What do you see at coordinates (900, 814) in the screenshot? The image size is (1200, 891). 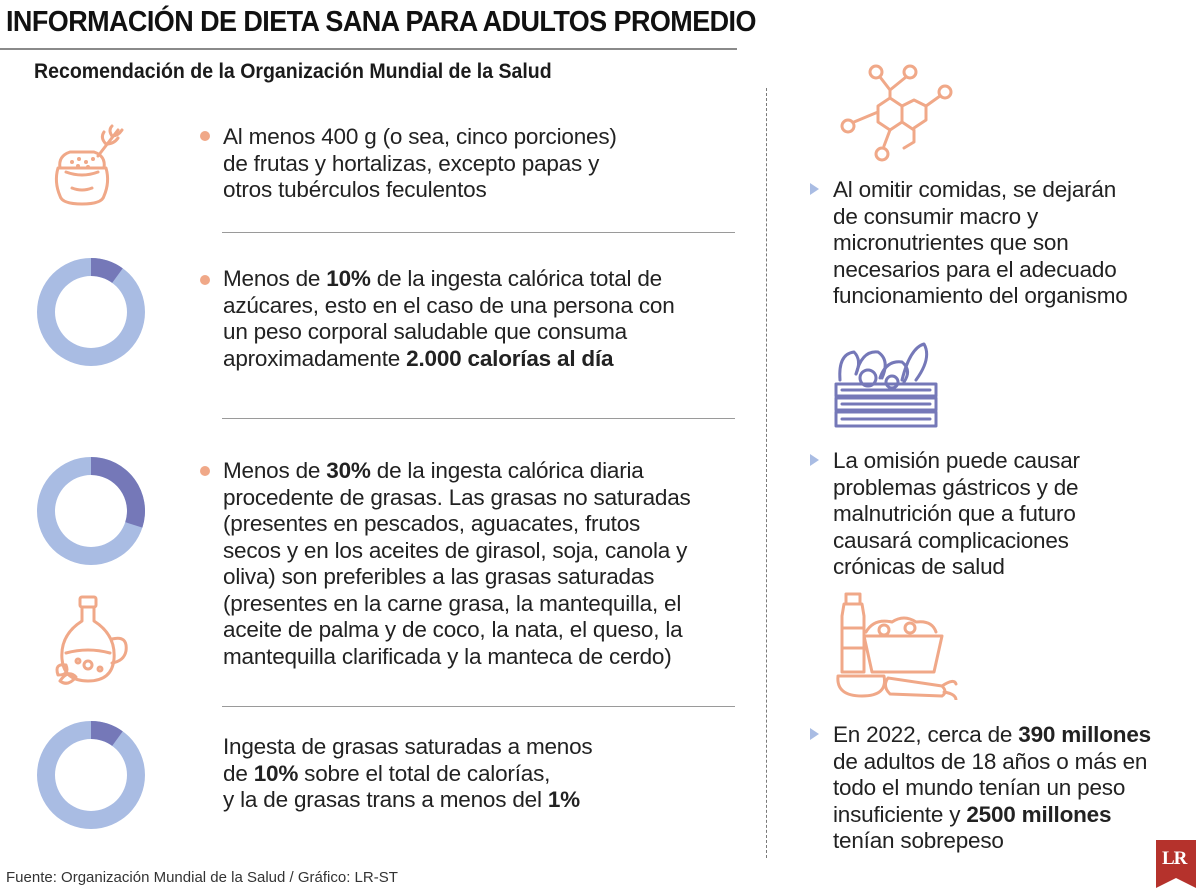 I see `text-line: insuficiente y` at bounding box center [900, 814].